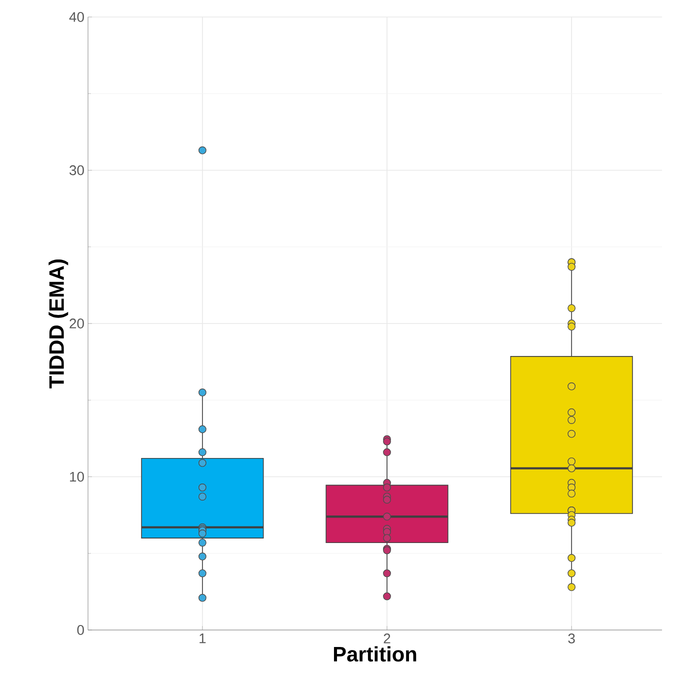 Image resolution: width=674 pixels, height=691 pixels. I want to click on x-tick-label: 3, so click(571, 639).